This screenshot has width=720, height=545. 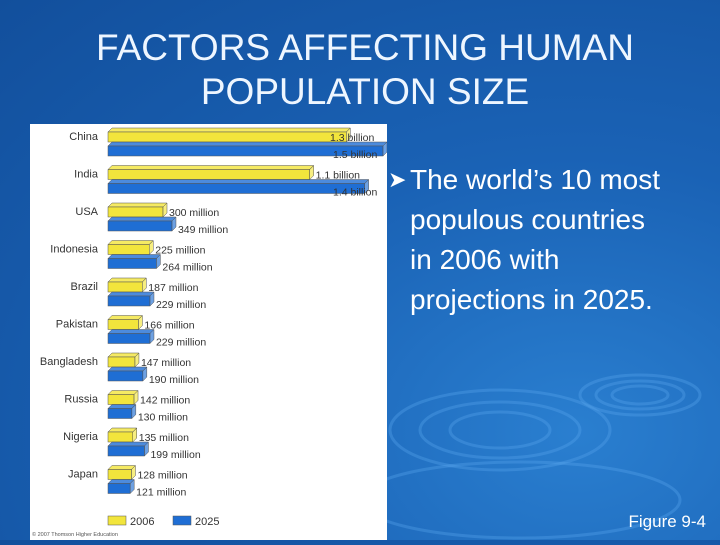 What do you see at coordinates (131, 294) in the screenshot?
I see `bar-2025-brazil-top` at bounding box center [131, 294].